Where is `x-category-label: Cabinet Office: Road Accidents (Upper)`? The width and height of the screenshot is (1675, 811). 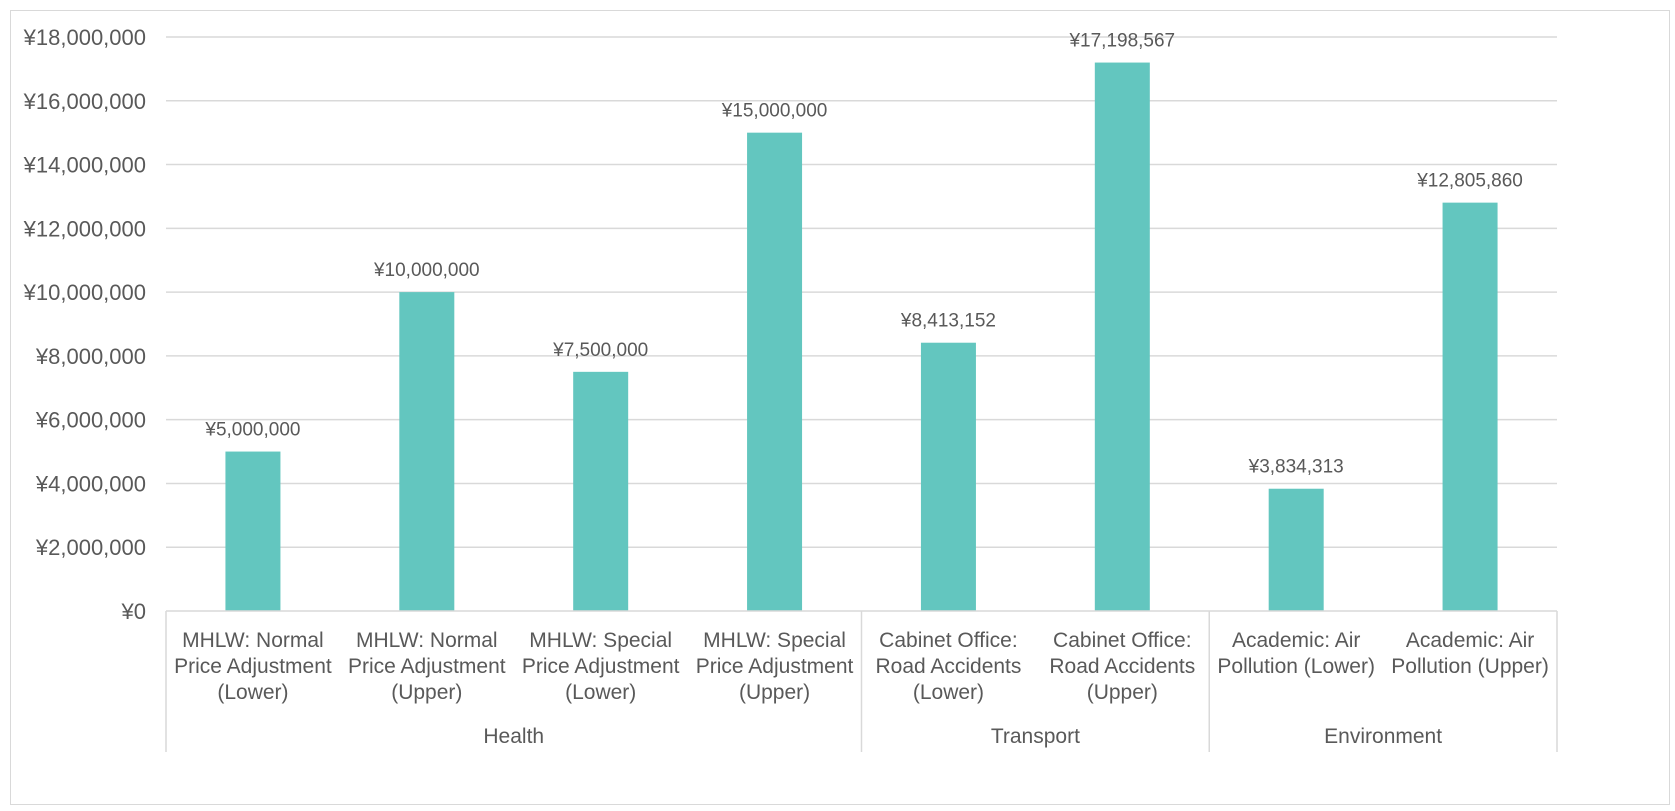
x-category-label: Cabinet Office: Road Accidents (Upper) is located at coordinates (1122, 666).